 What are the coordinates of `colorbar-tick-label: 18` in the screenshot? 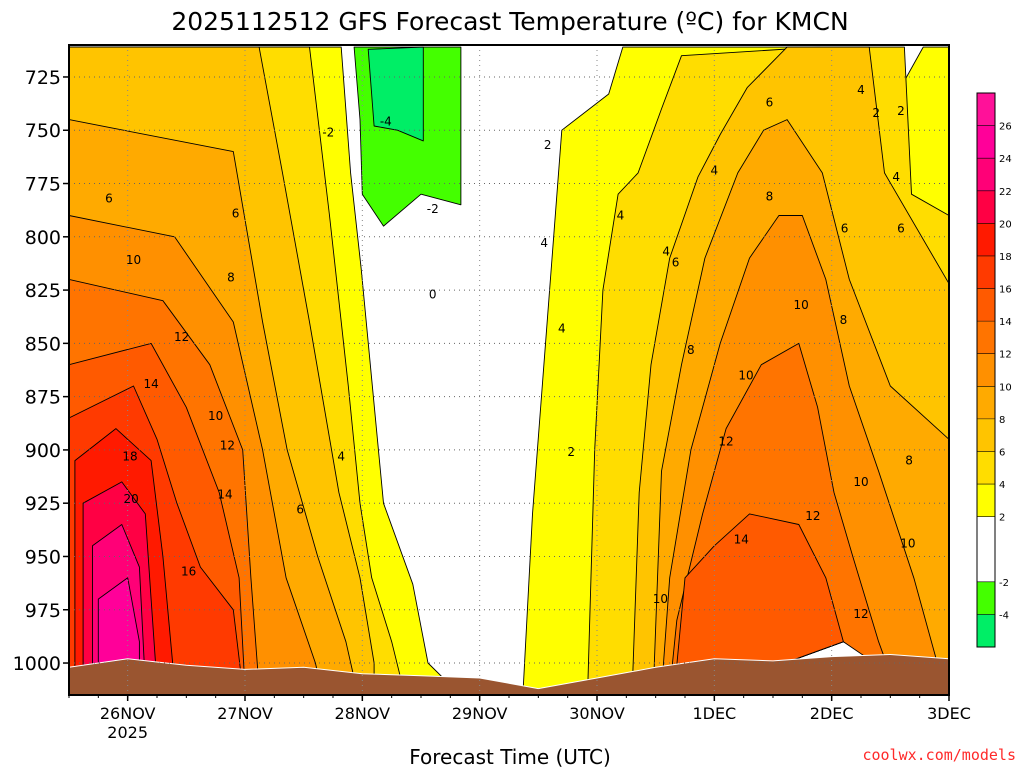 It's located at (1005, 257).